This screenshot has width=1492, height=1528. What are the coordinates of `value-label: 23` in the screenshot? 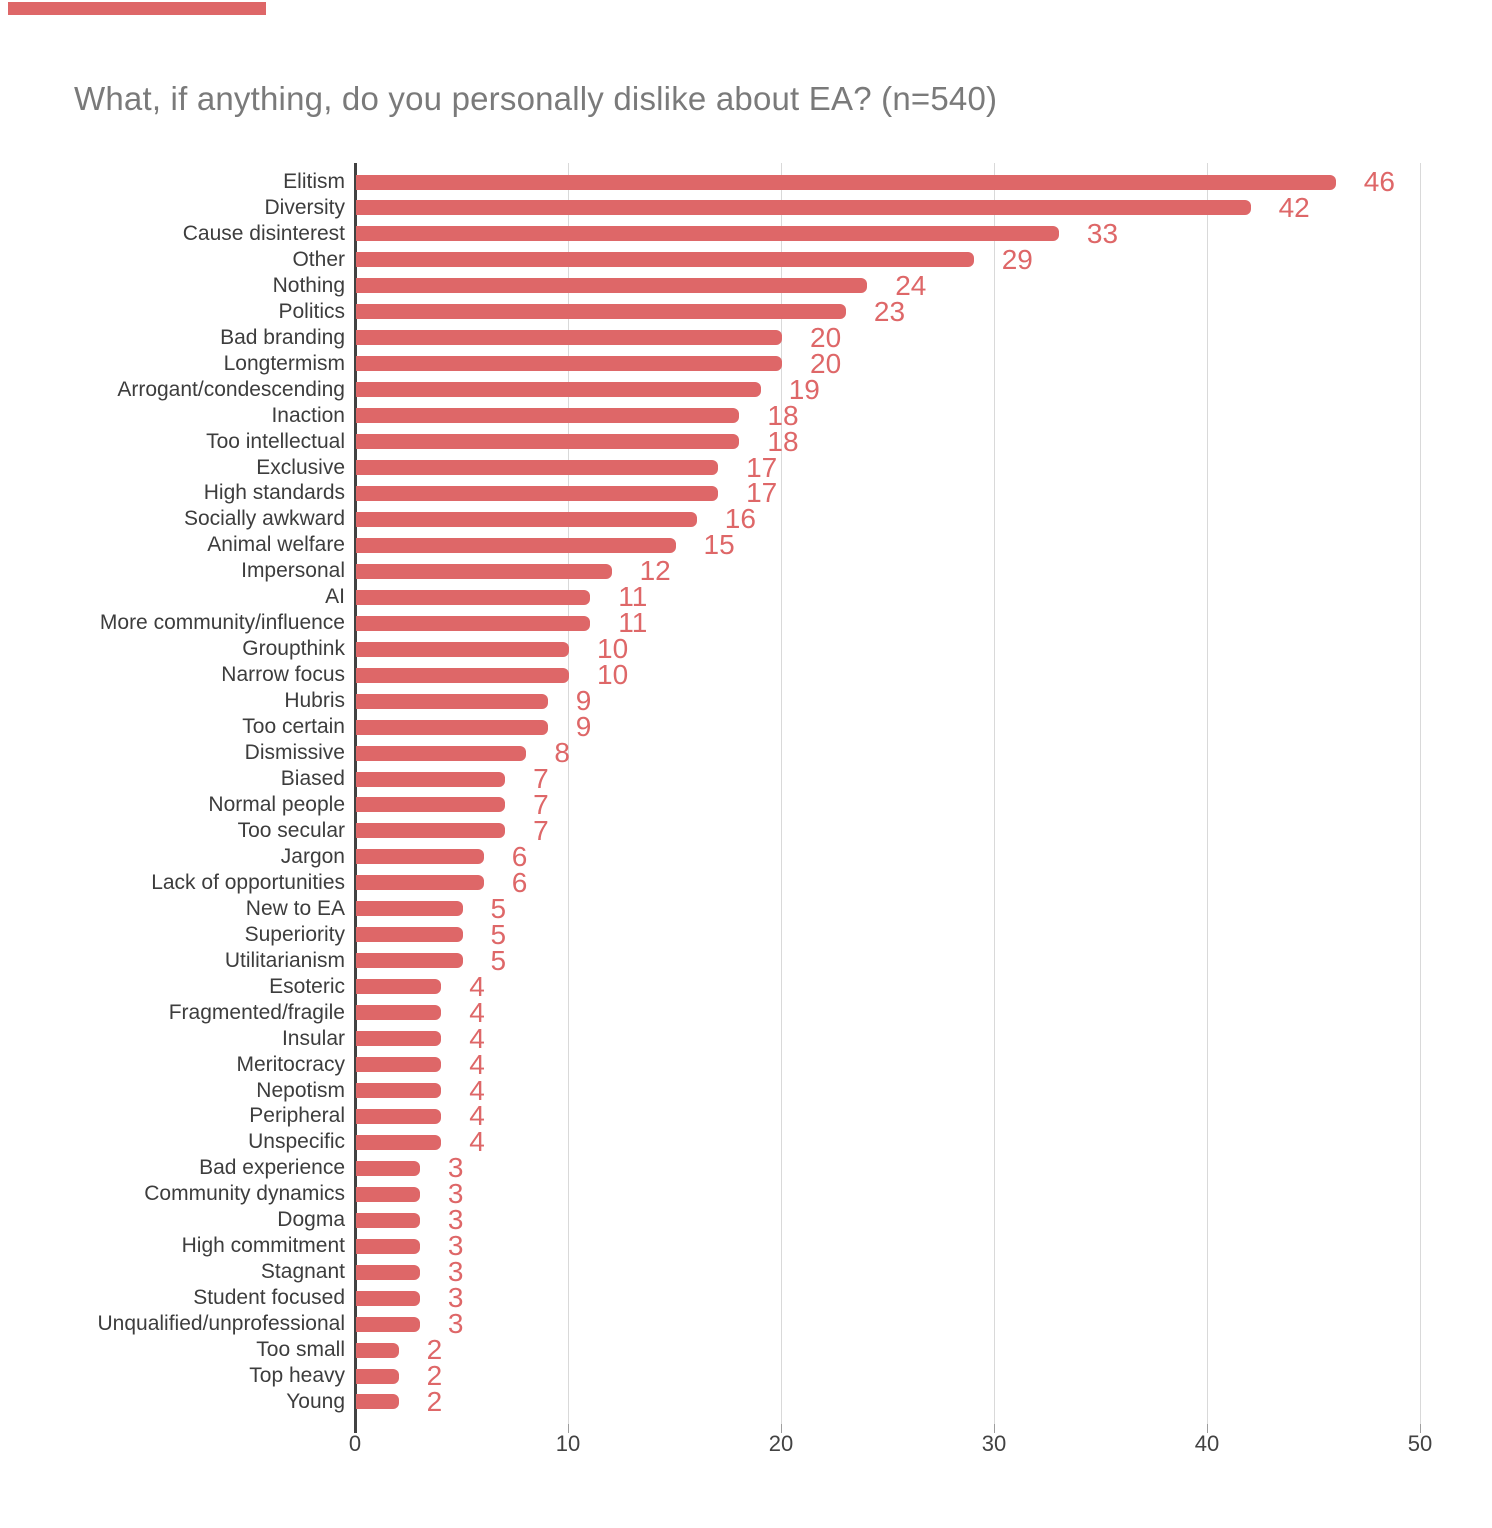 It's located at (889, 311).